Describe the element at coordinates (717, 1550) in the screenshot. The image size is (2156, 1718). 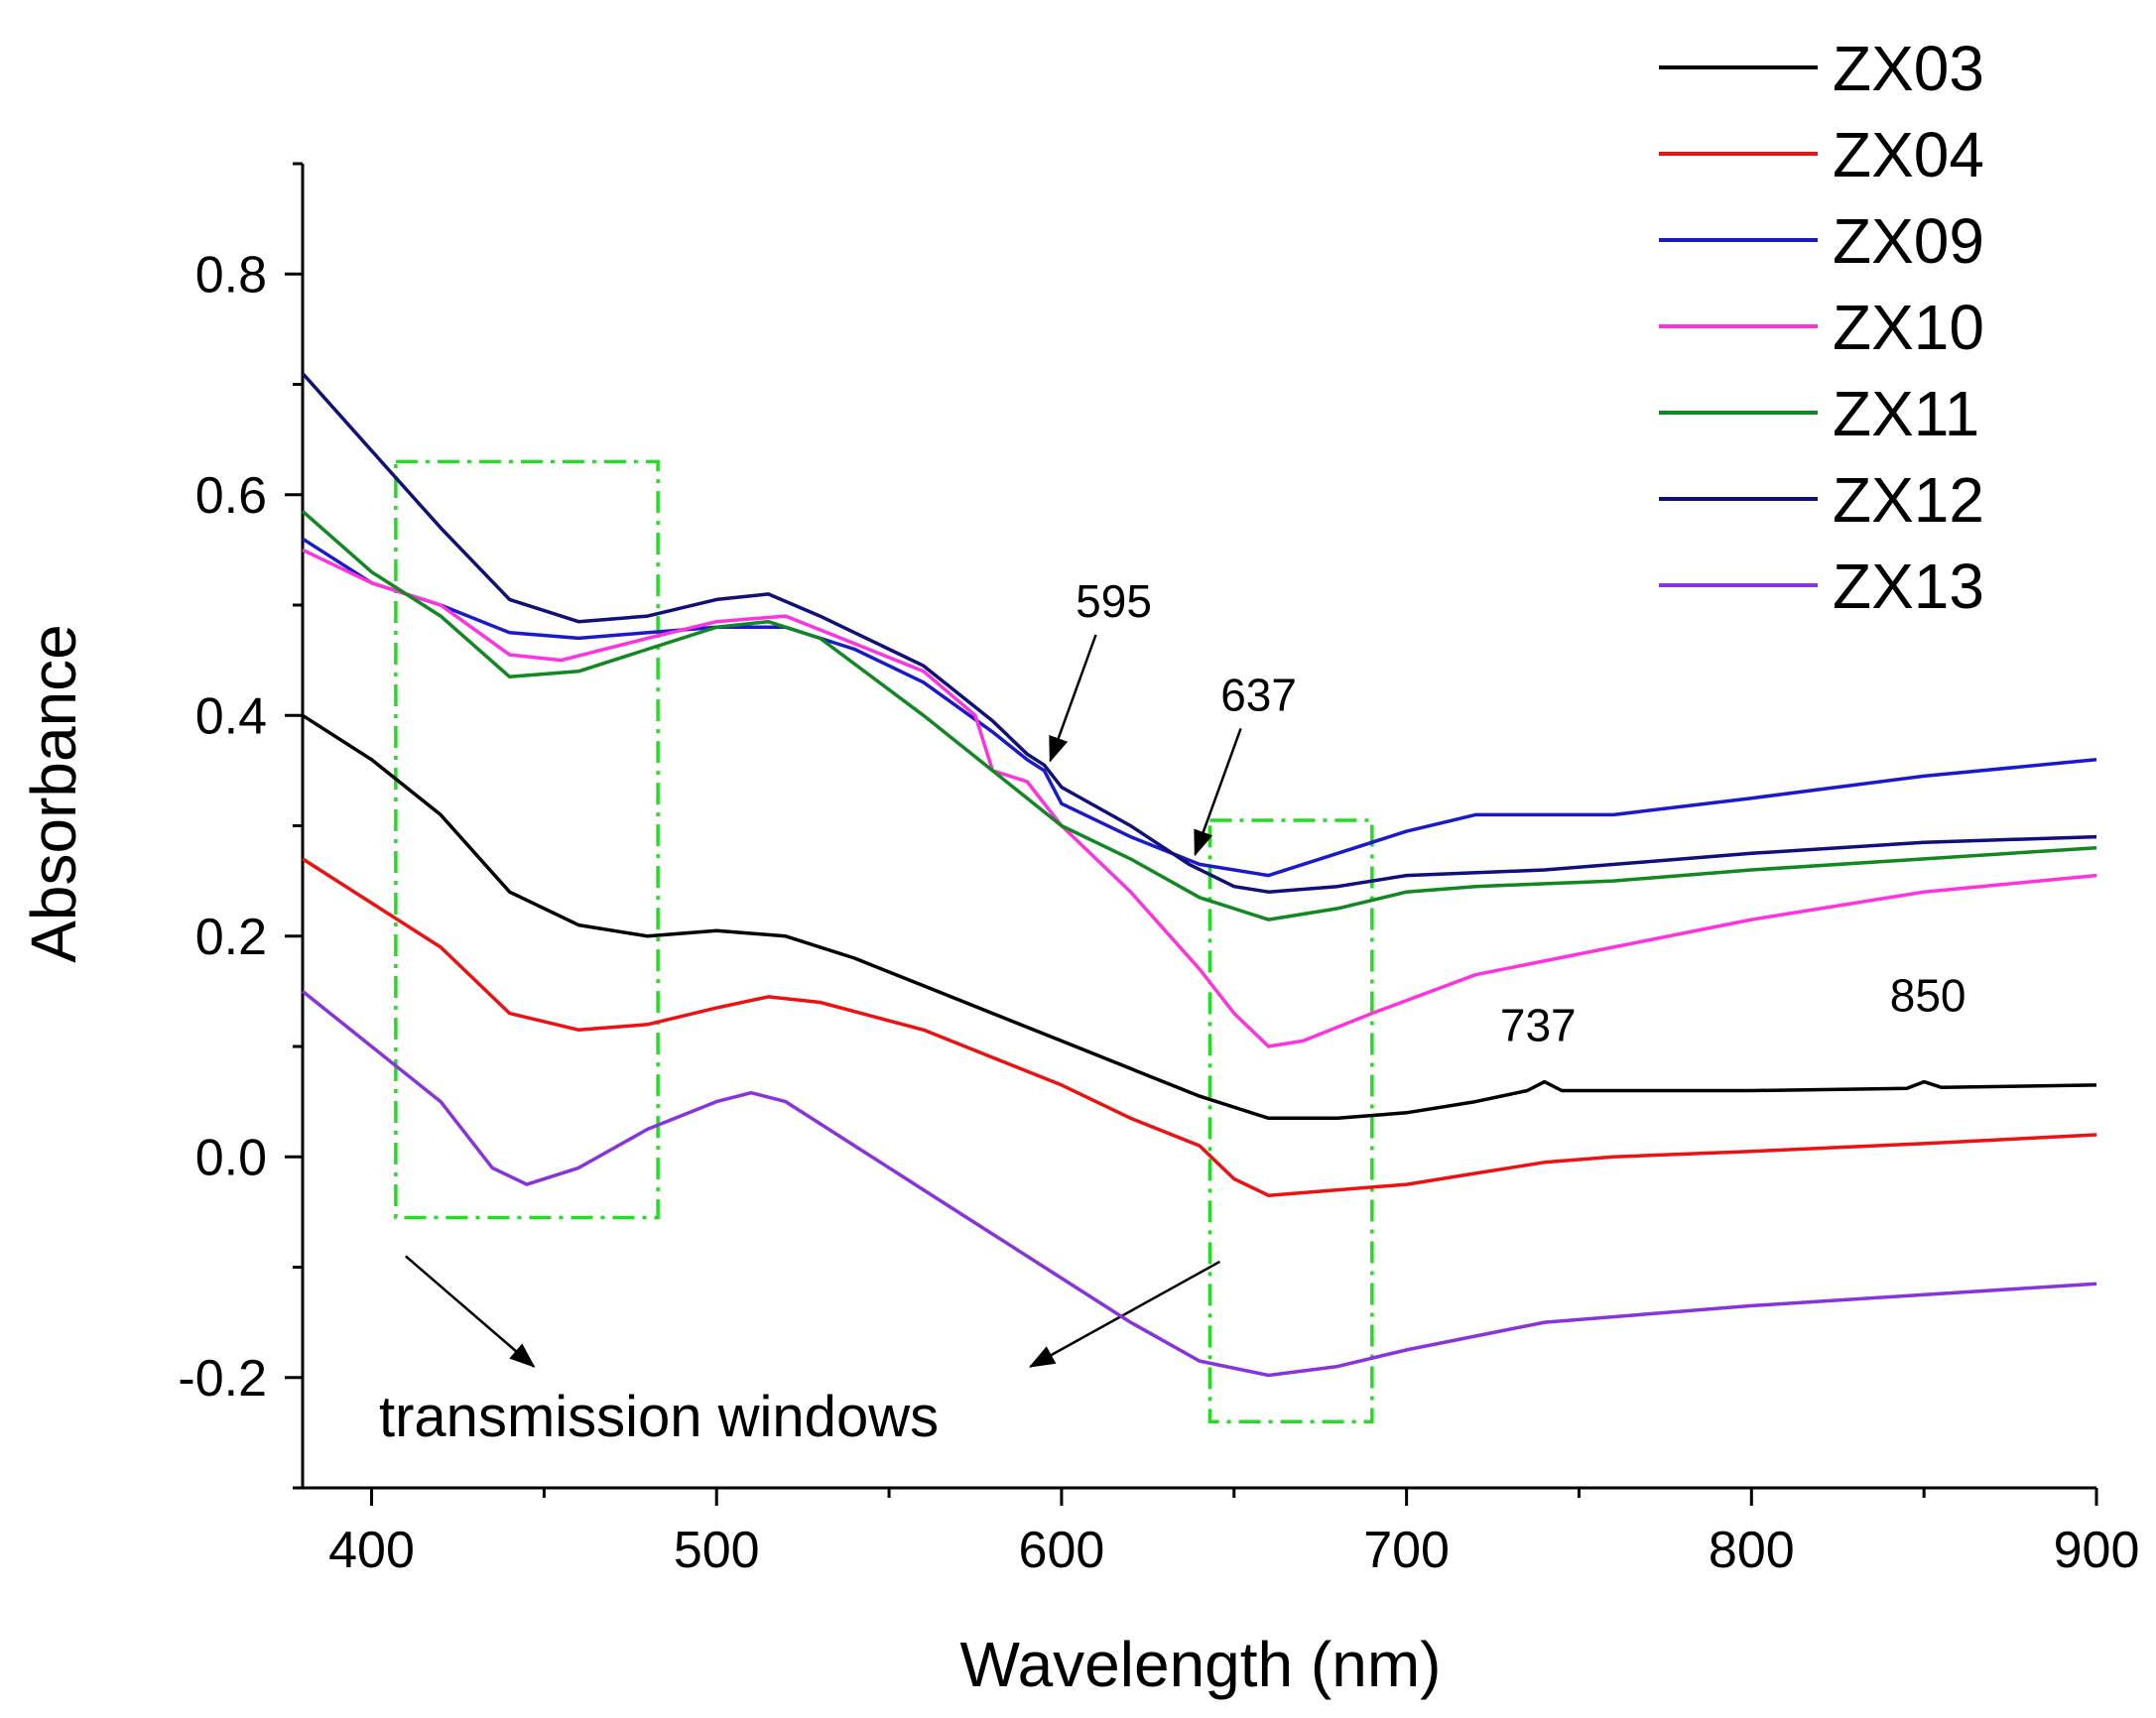
I see `x-tick-label: 500` at that location.